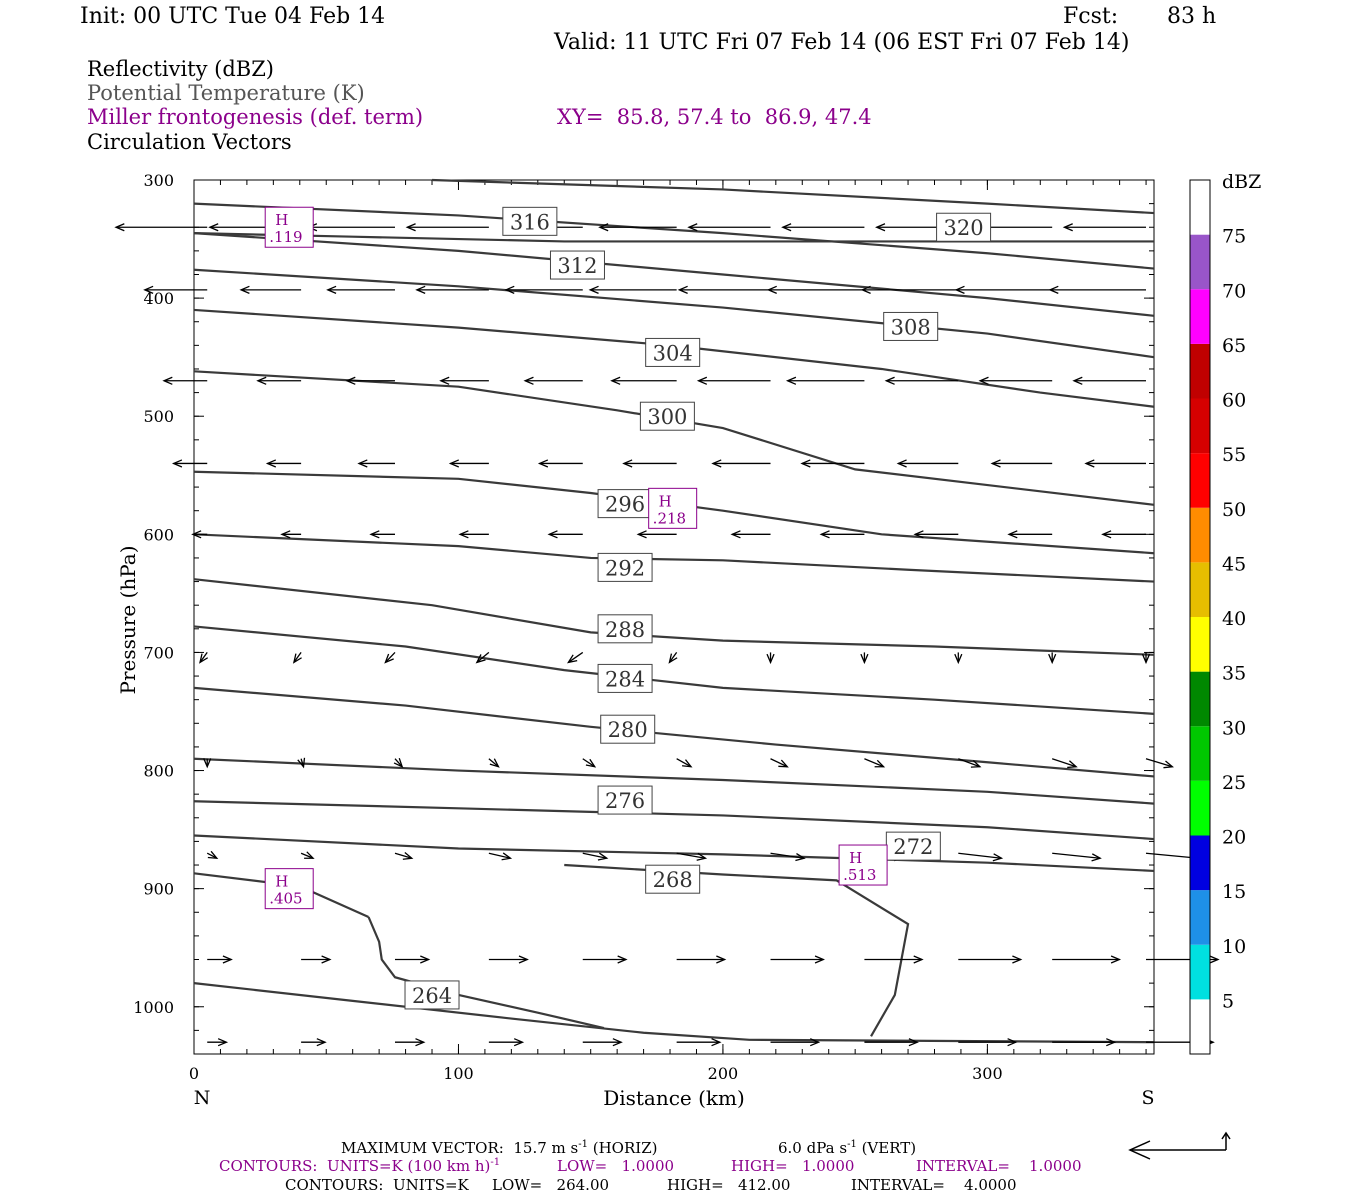  I want to click on colorbar-tick-label: 40, so click(1234, 619).